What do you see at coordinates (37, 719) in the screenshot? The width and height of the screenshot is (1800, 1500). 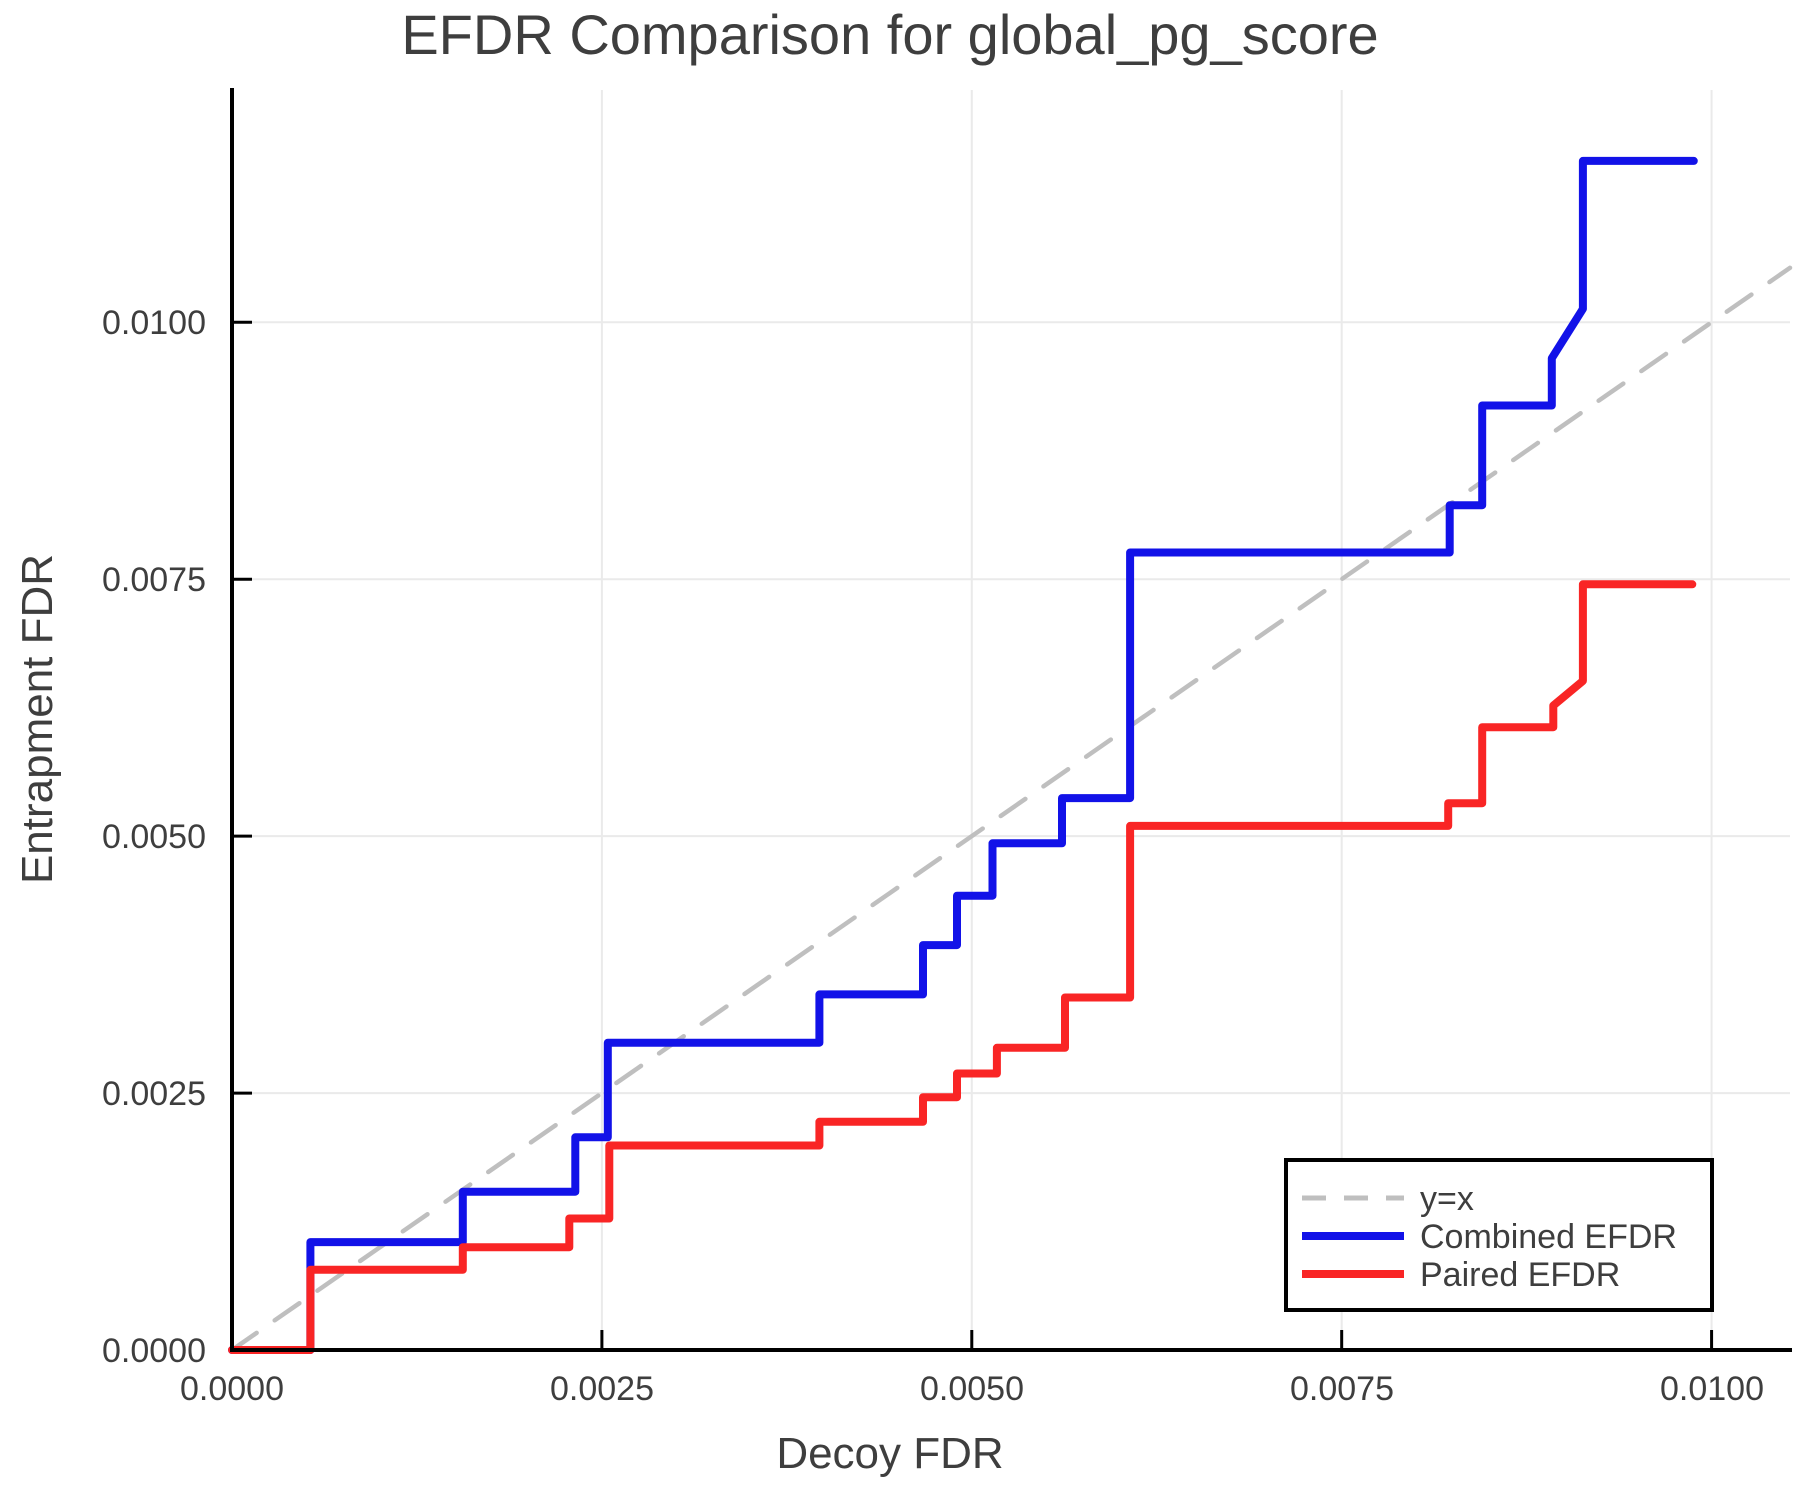 I see `y-axis-label: Entrapment FDR` at bounding box center [37, 719].